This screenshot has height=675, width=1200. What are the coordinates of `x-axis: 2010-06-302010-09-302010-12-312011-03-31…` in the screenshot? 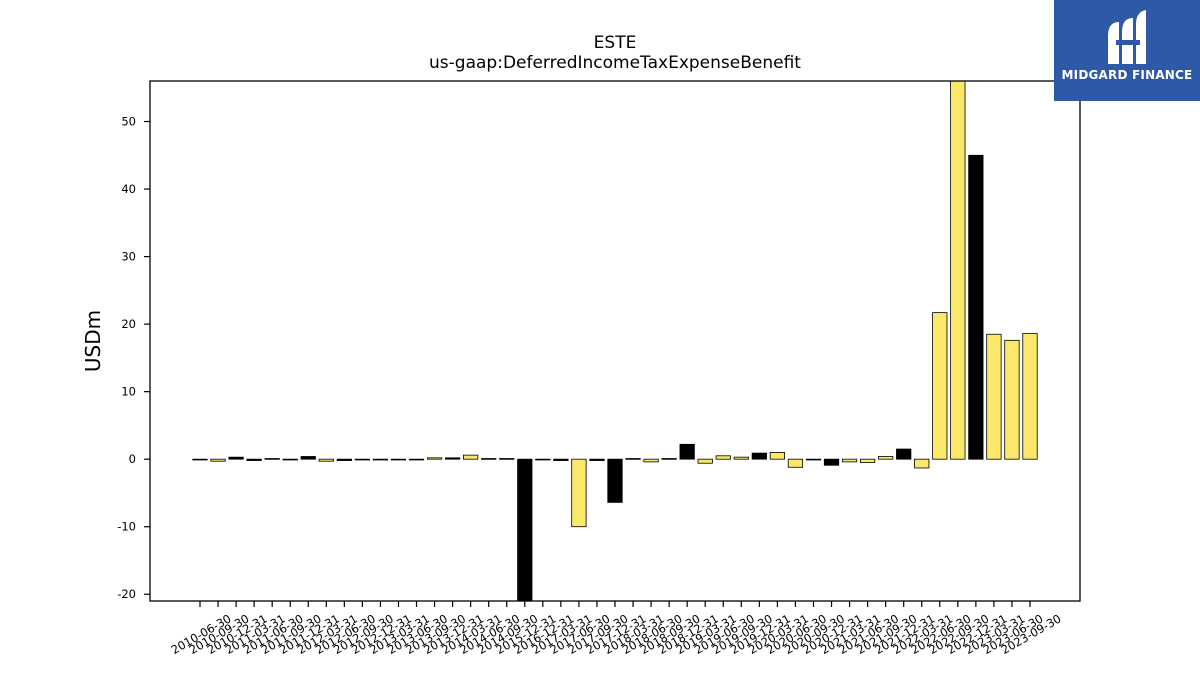 It's located at (616, 629).